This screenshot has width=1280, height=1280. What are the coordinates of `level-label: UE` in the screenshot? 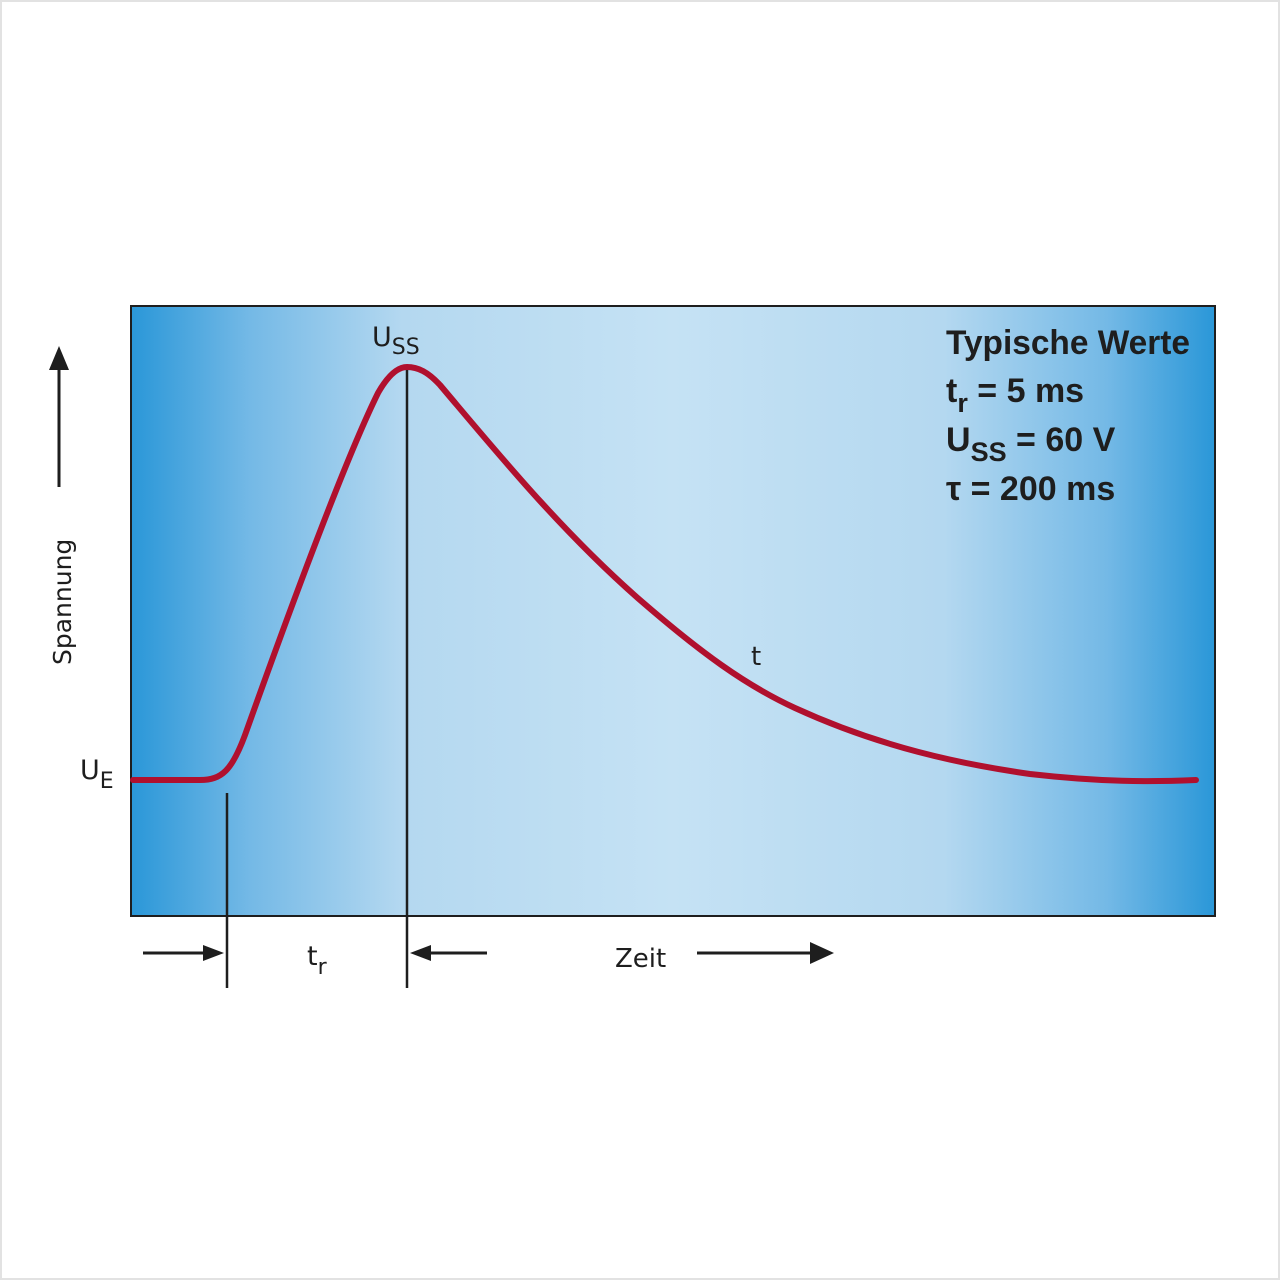 It's located at (97, 774).